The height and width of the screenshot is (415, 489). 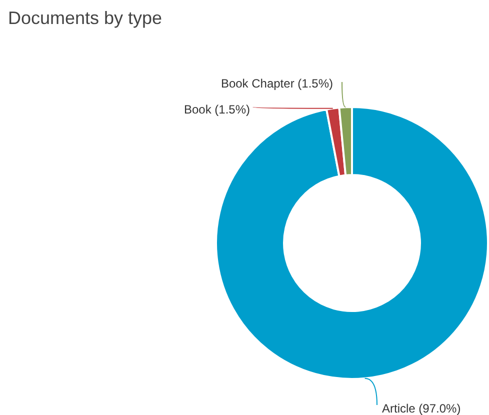 I want to click on slice-label: Article (97.0%), so click(x=421, y=408).